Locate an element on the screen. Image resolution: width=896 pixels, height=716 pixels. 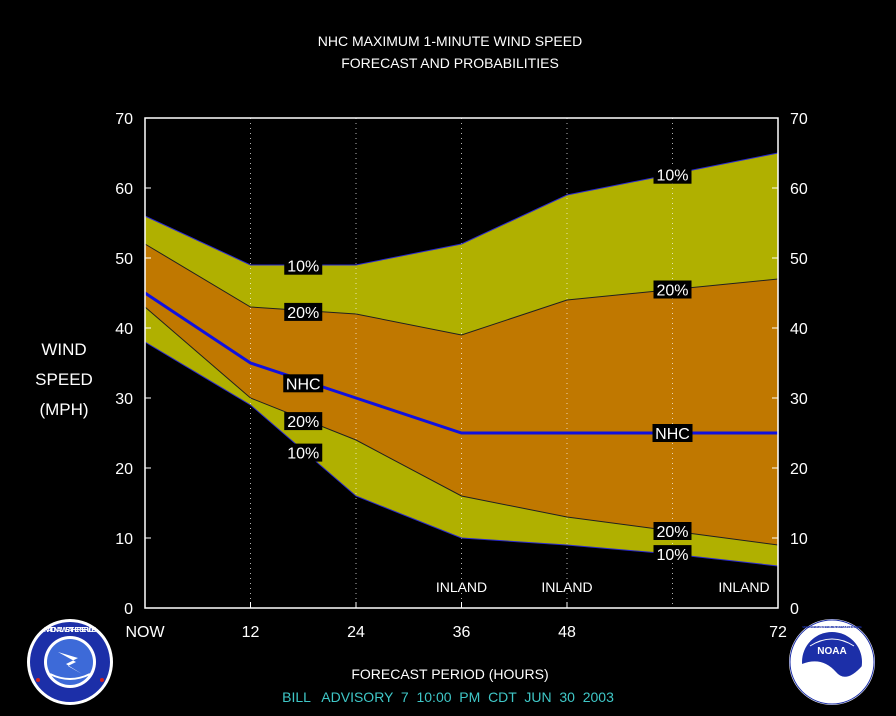
x-axis-label: FORECAST PERIOD (HOURS) is located at coordinates (449, 674).